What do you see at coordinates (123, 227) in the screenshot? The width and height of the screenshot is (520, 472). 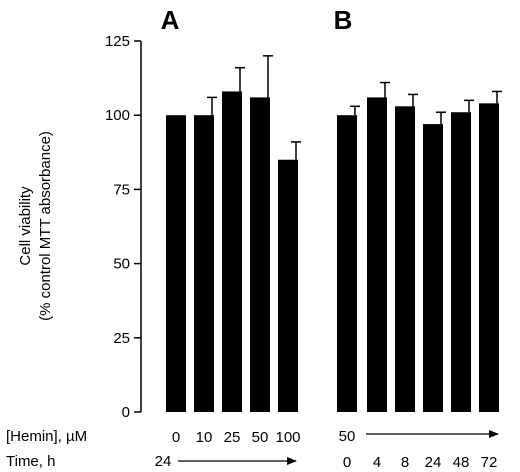 I see `y-ticks: 0 25 50 75 100 125` at bounding box center [123, 227].